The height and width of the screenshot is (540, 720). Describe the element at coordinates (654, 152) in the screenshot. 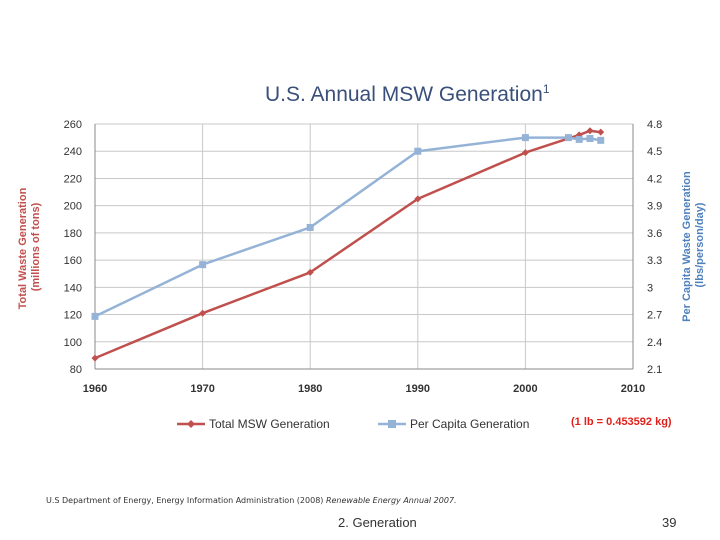

I see `y-right-tick-label: 4.5` at that location.